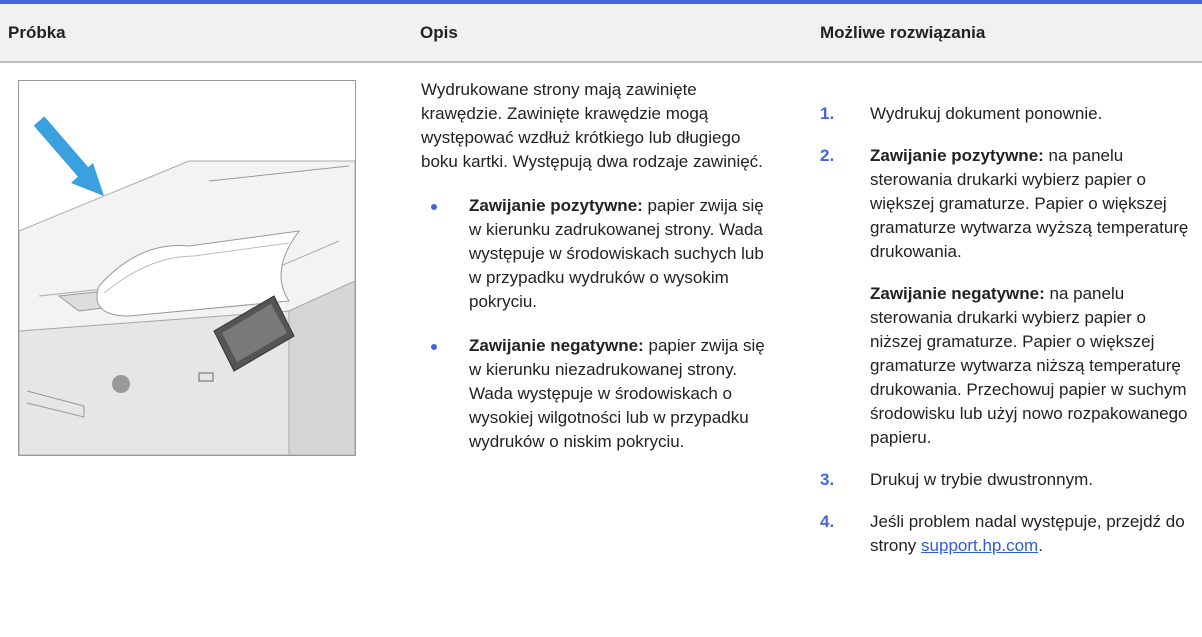 Image resolution: width=1202 pixels, height=637 pixels. Describe the element at coordinates (827, 155) in the screenshot. I see `solution-number: 2.` at that location.